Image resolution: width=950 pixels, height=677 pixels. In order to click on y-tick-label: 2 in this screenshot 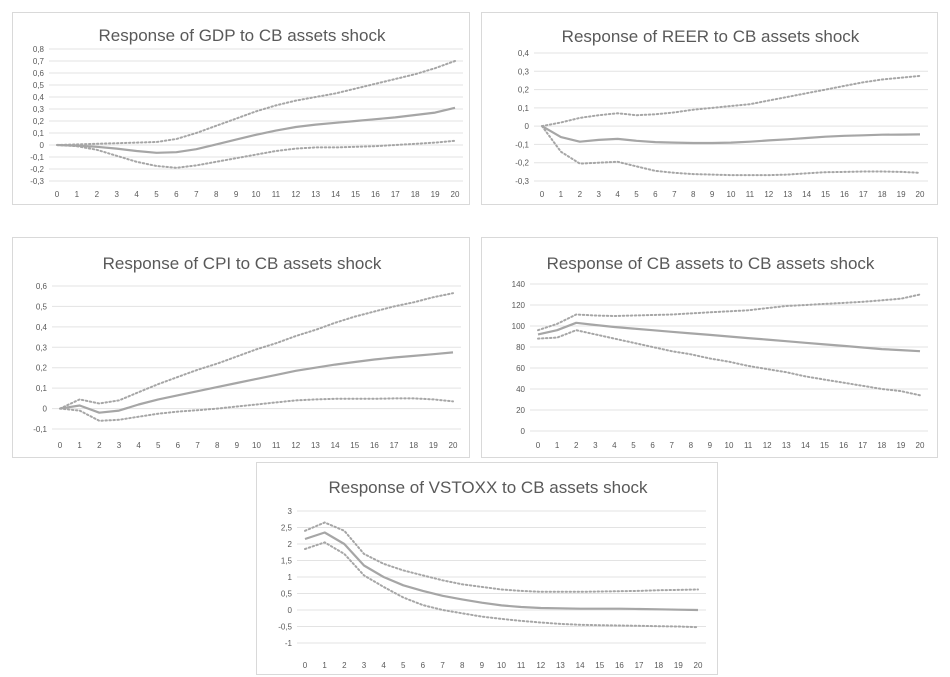, I will do `click(290, 544)`.